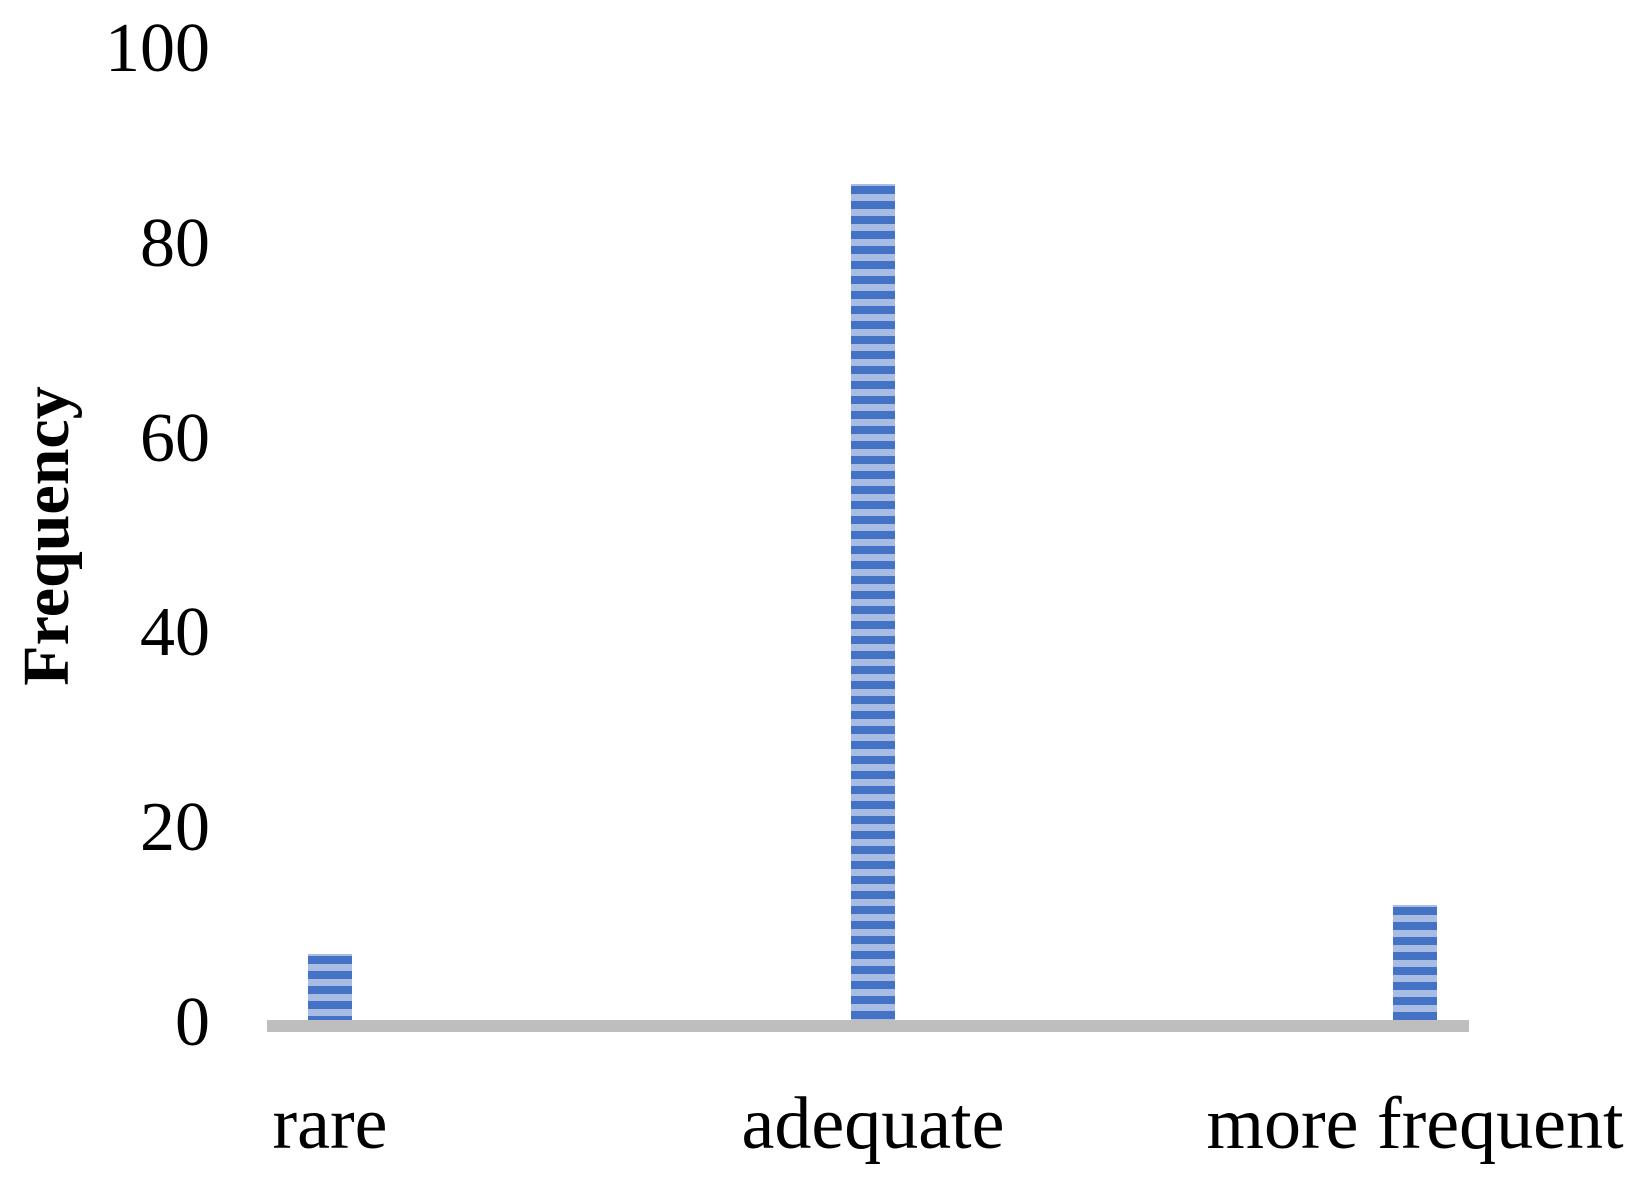 This screenshot has width=1643, height=1179. I want to click on bar-adequate, so click(873, 602).